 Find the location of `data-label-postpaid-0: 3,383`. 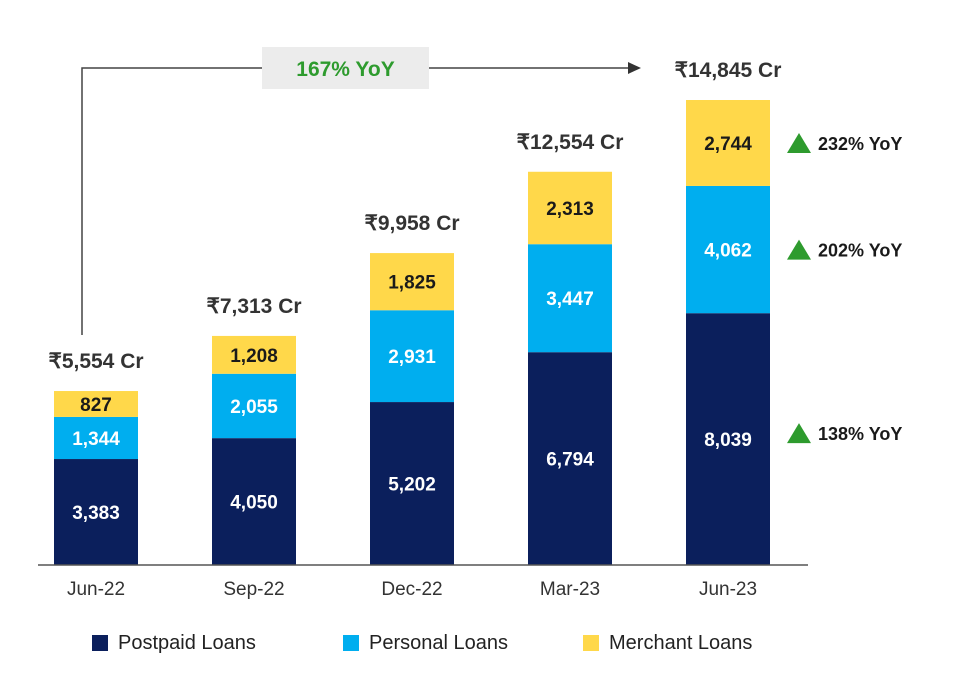

data-label-postpaid-0: 3,383 is located at coordinates (96, 513).